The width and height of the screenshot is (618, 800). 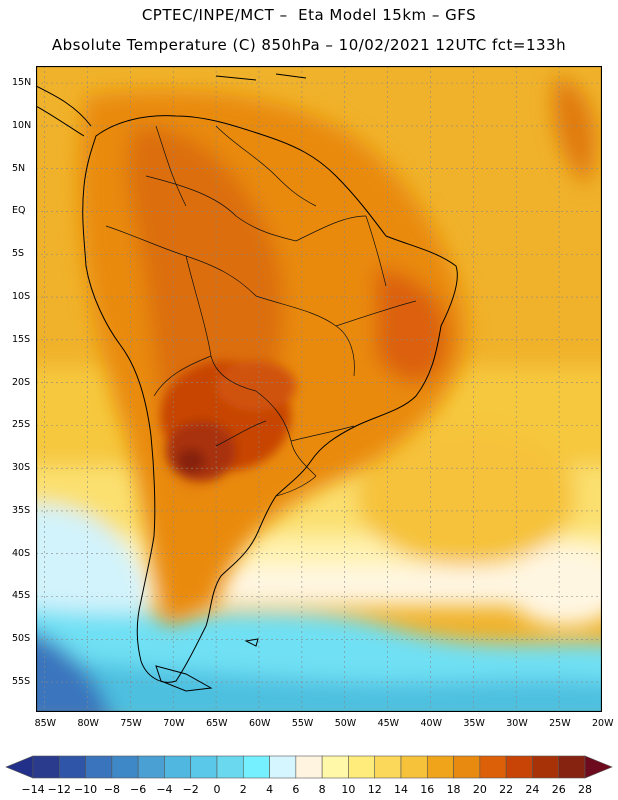 What do you see at coordinates (554, 586) in the screenshot?
I see `field-cool-east` at bounding box center [554, 586].